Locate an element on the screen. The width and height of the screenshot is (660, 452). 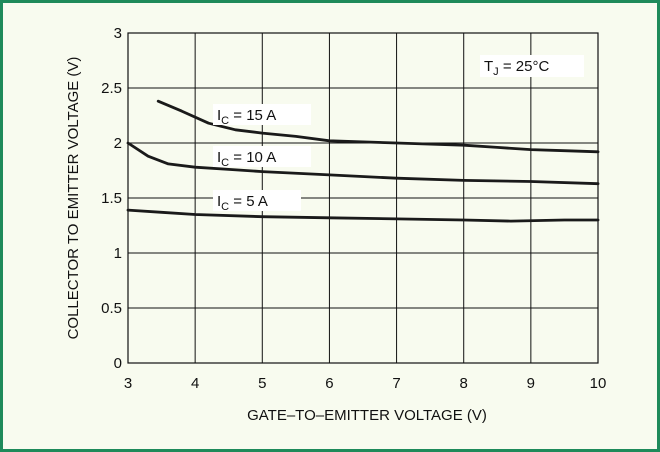
x-tick-label: 8 is located at coordinates (464, 383).